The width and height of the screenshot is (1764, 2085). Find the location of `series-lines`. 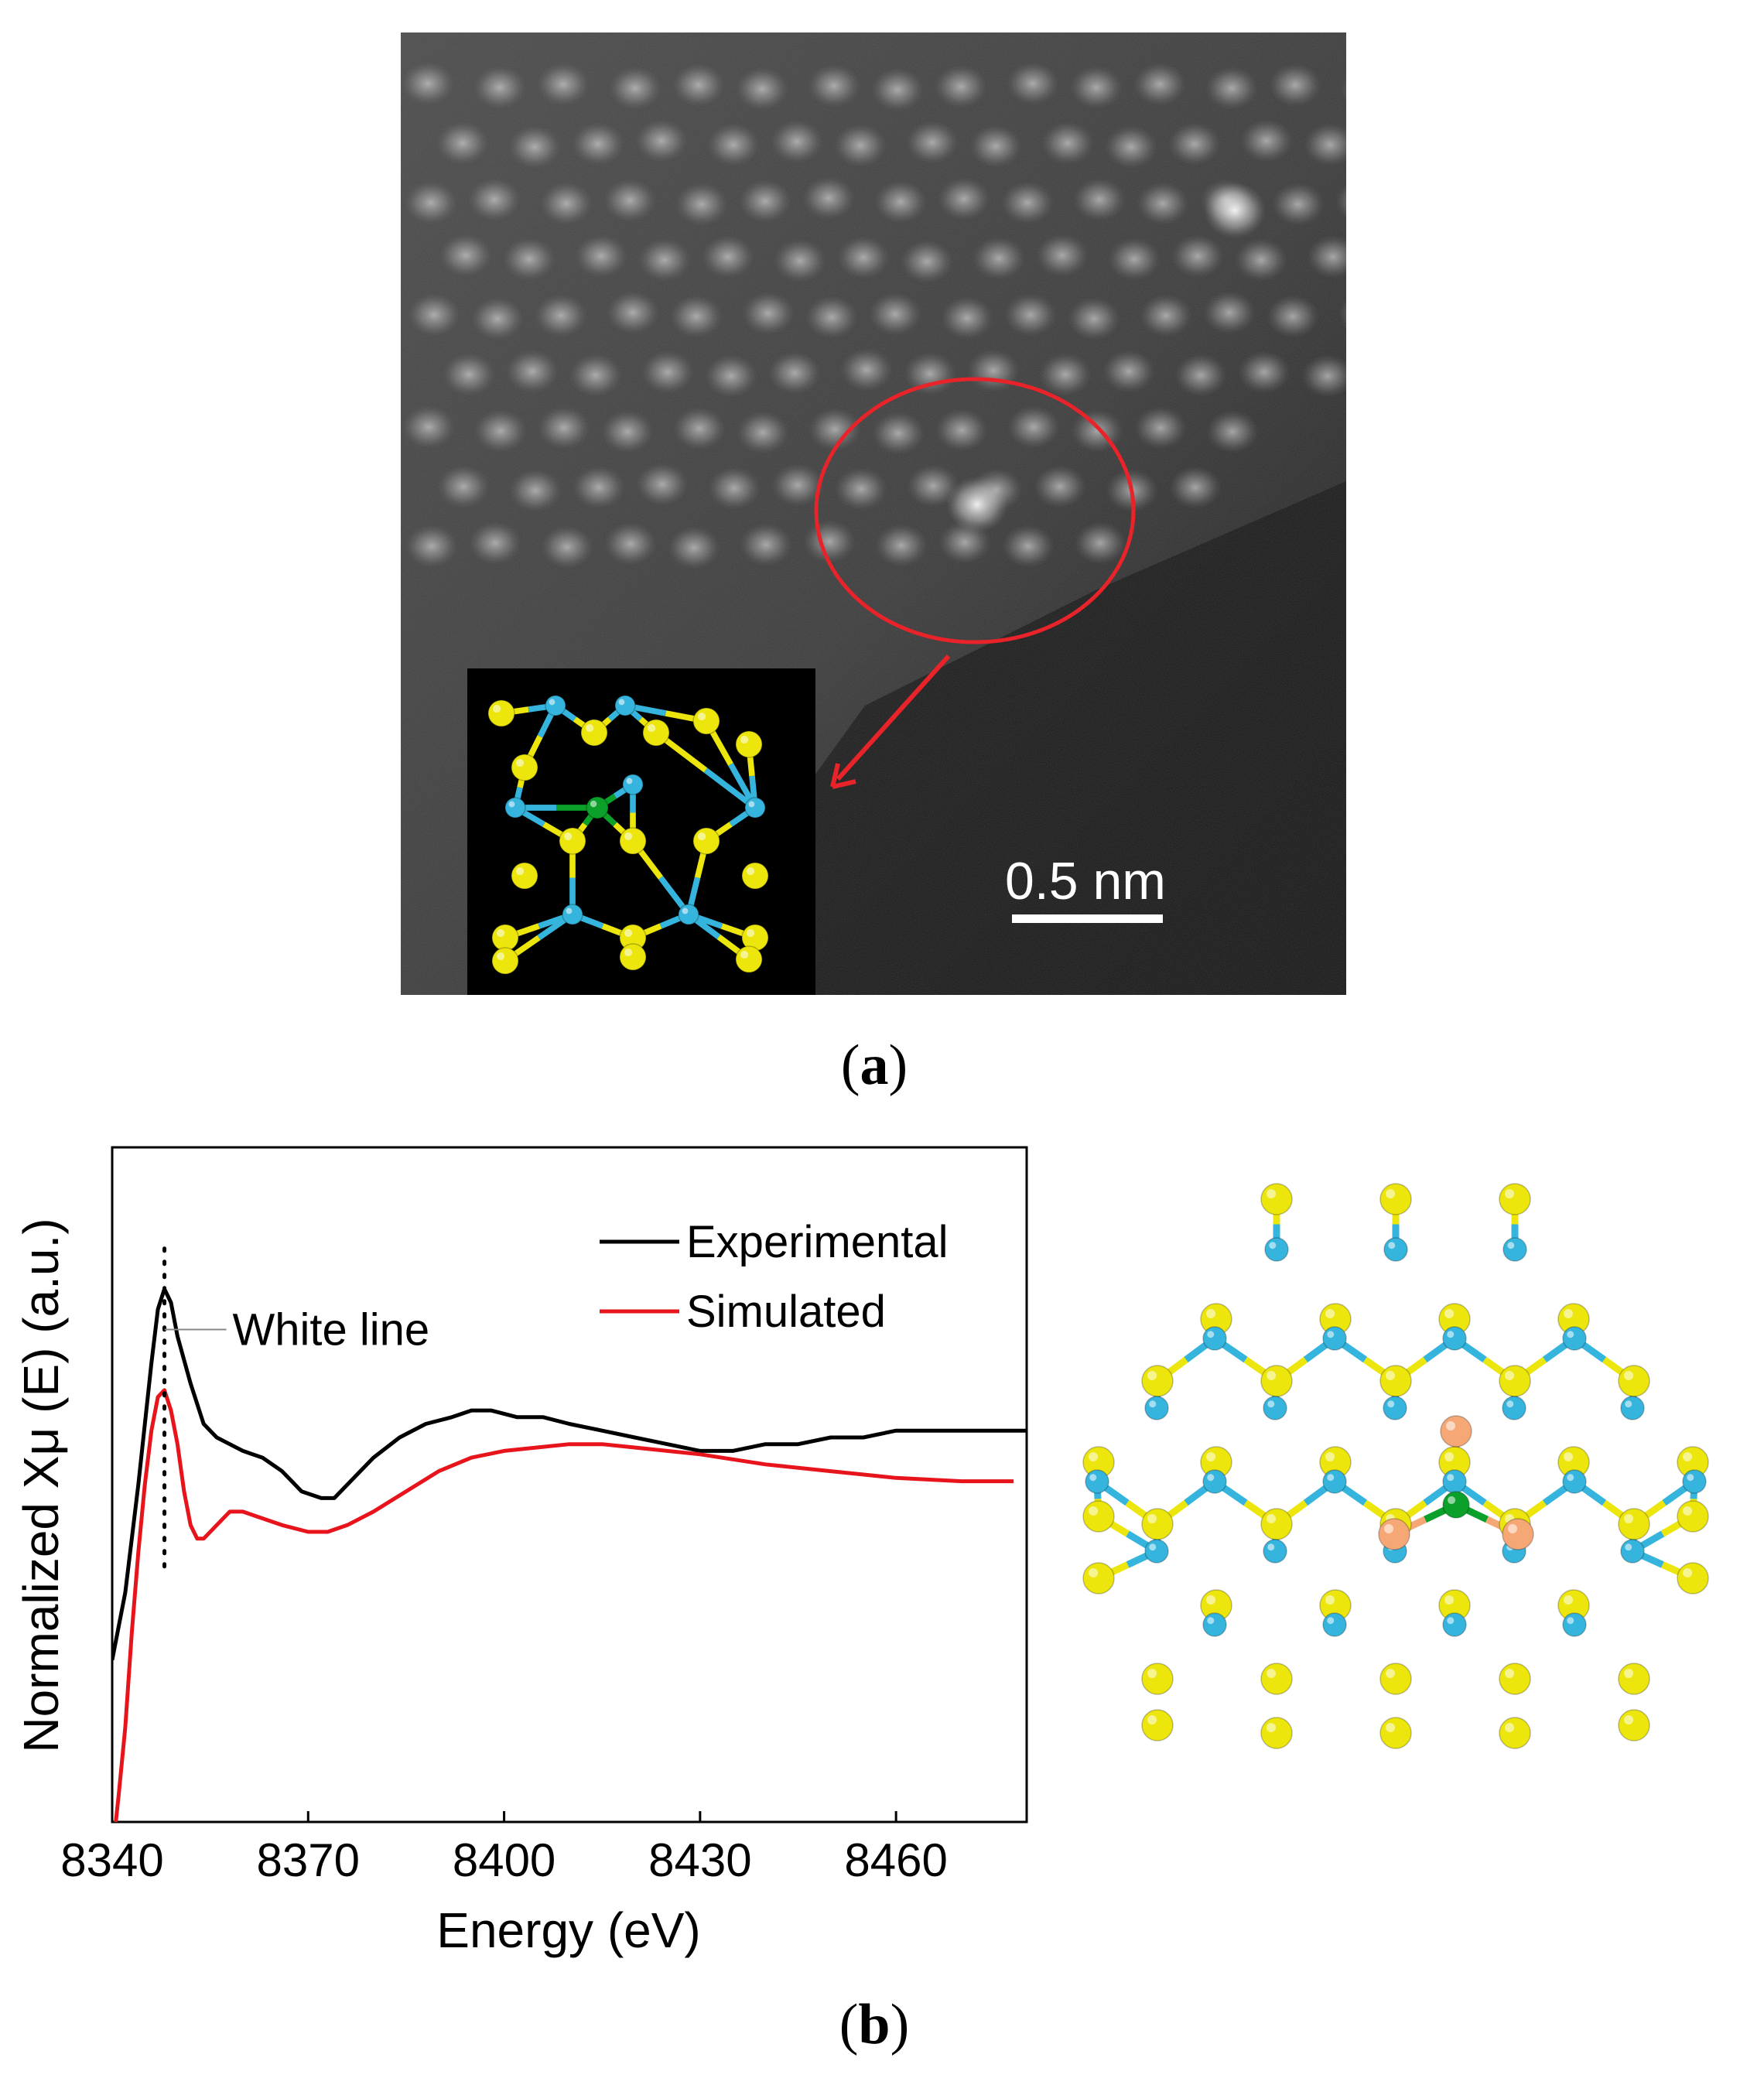

series-lines is located at coordinates (569, 1554).